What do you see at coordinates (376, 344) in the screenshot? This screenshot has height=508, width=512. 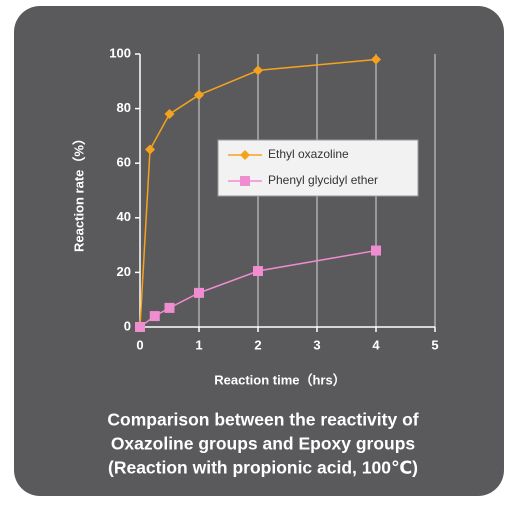 I see `x-tick-label: 4` at bounding box center [376, 344].